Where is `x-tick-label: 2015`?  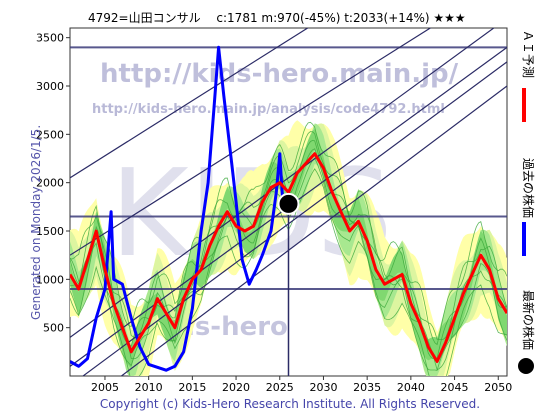 x-tick-label: 2015 is located at coordinates (192, 387).